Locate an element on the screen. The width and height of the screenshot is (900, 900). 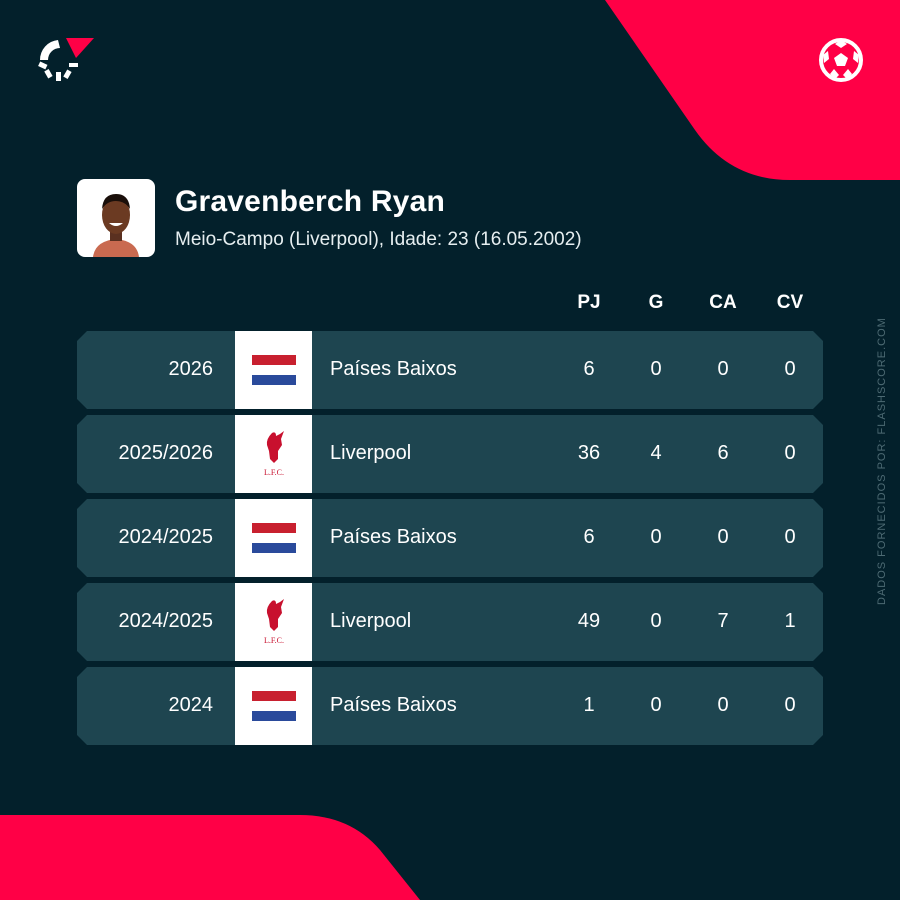
column-header-cv: CV is located at coordinates (790, 302).